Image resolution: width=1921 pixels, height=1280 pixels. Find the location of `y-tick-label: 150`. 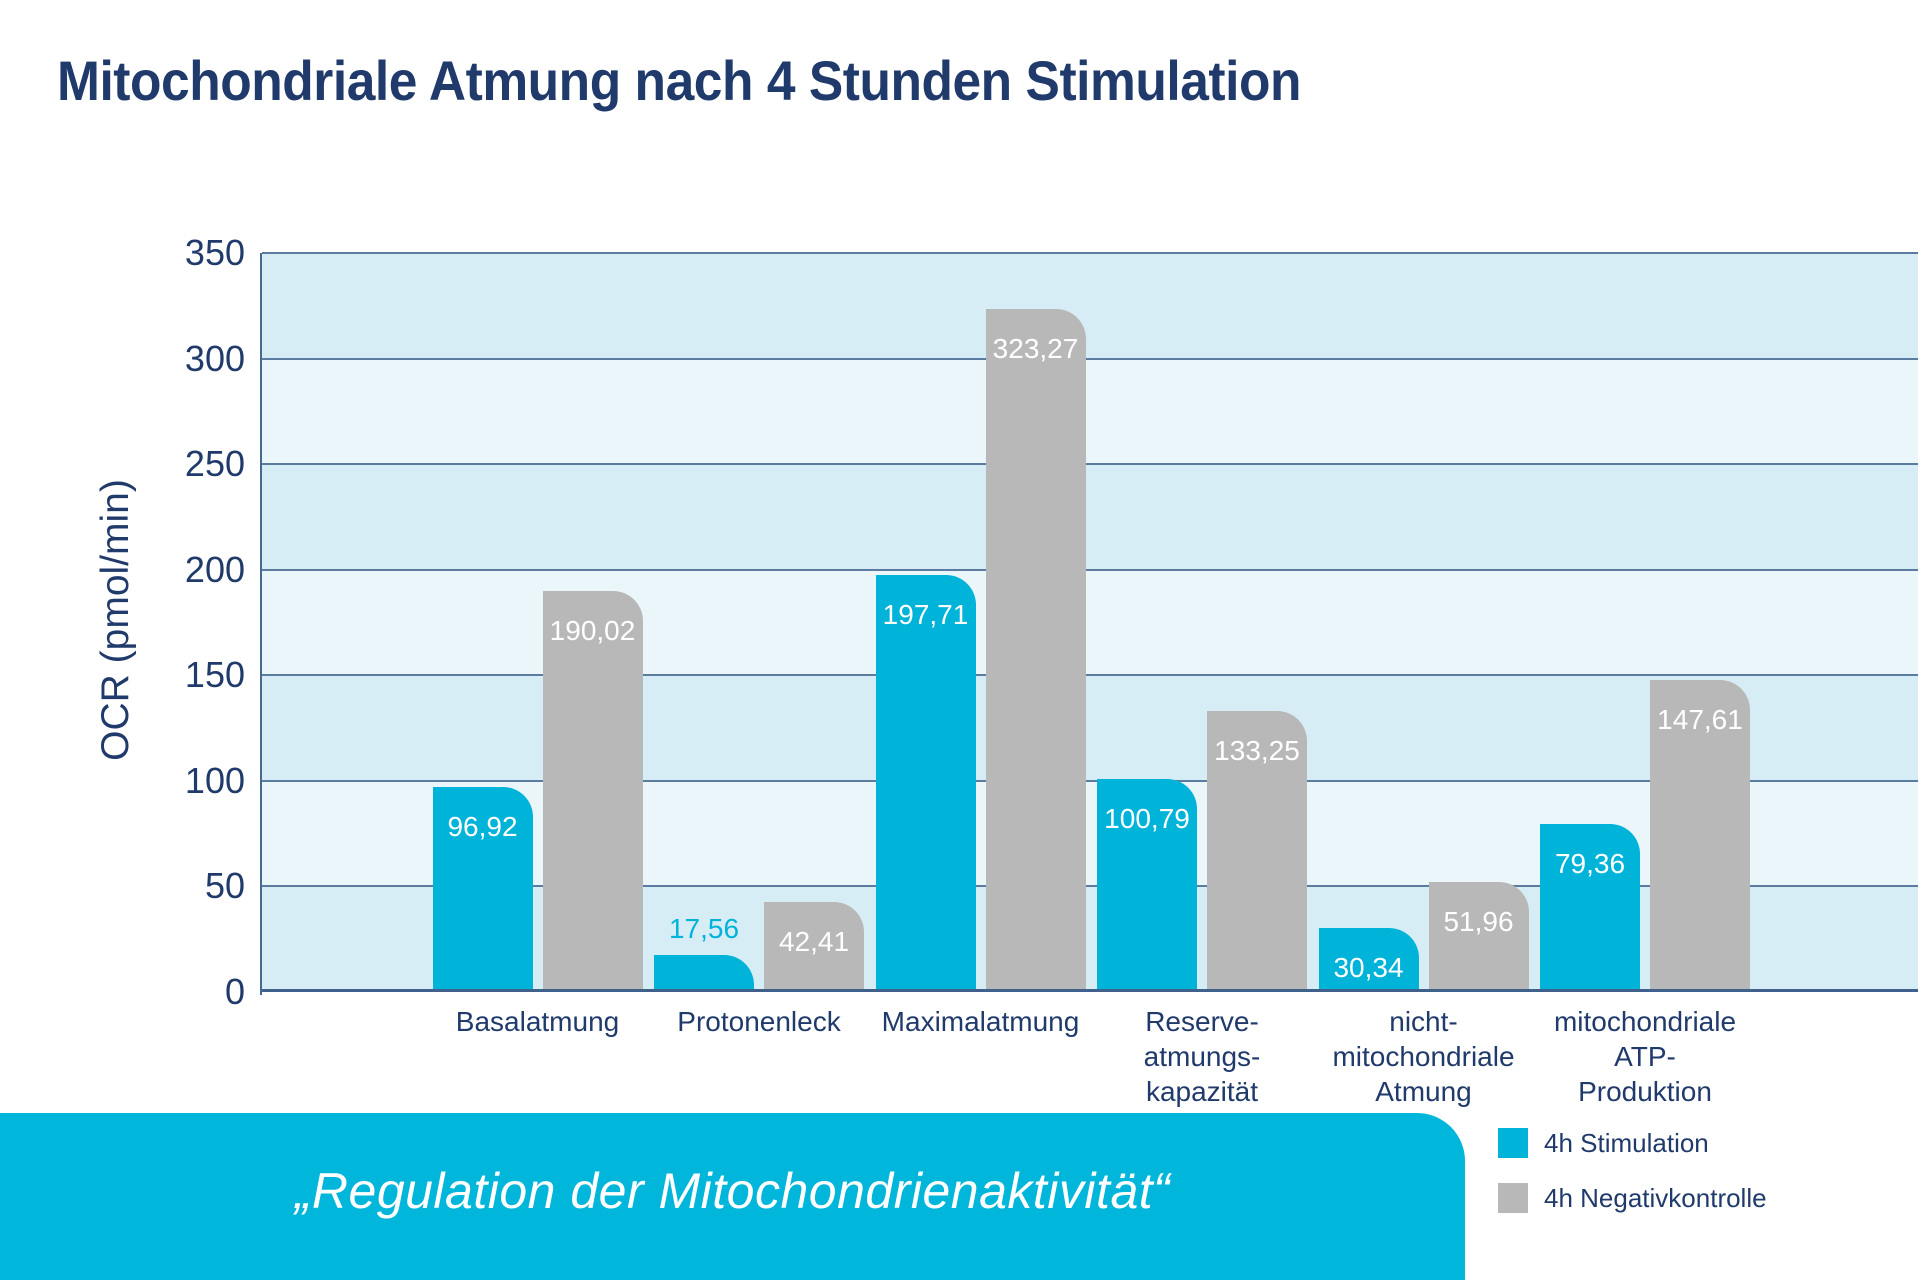

y-tick-label: 150 is located at coordinates (214, 675).